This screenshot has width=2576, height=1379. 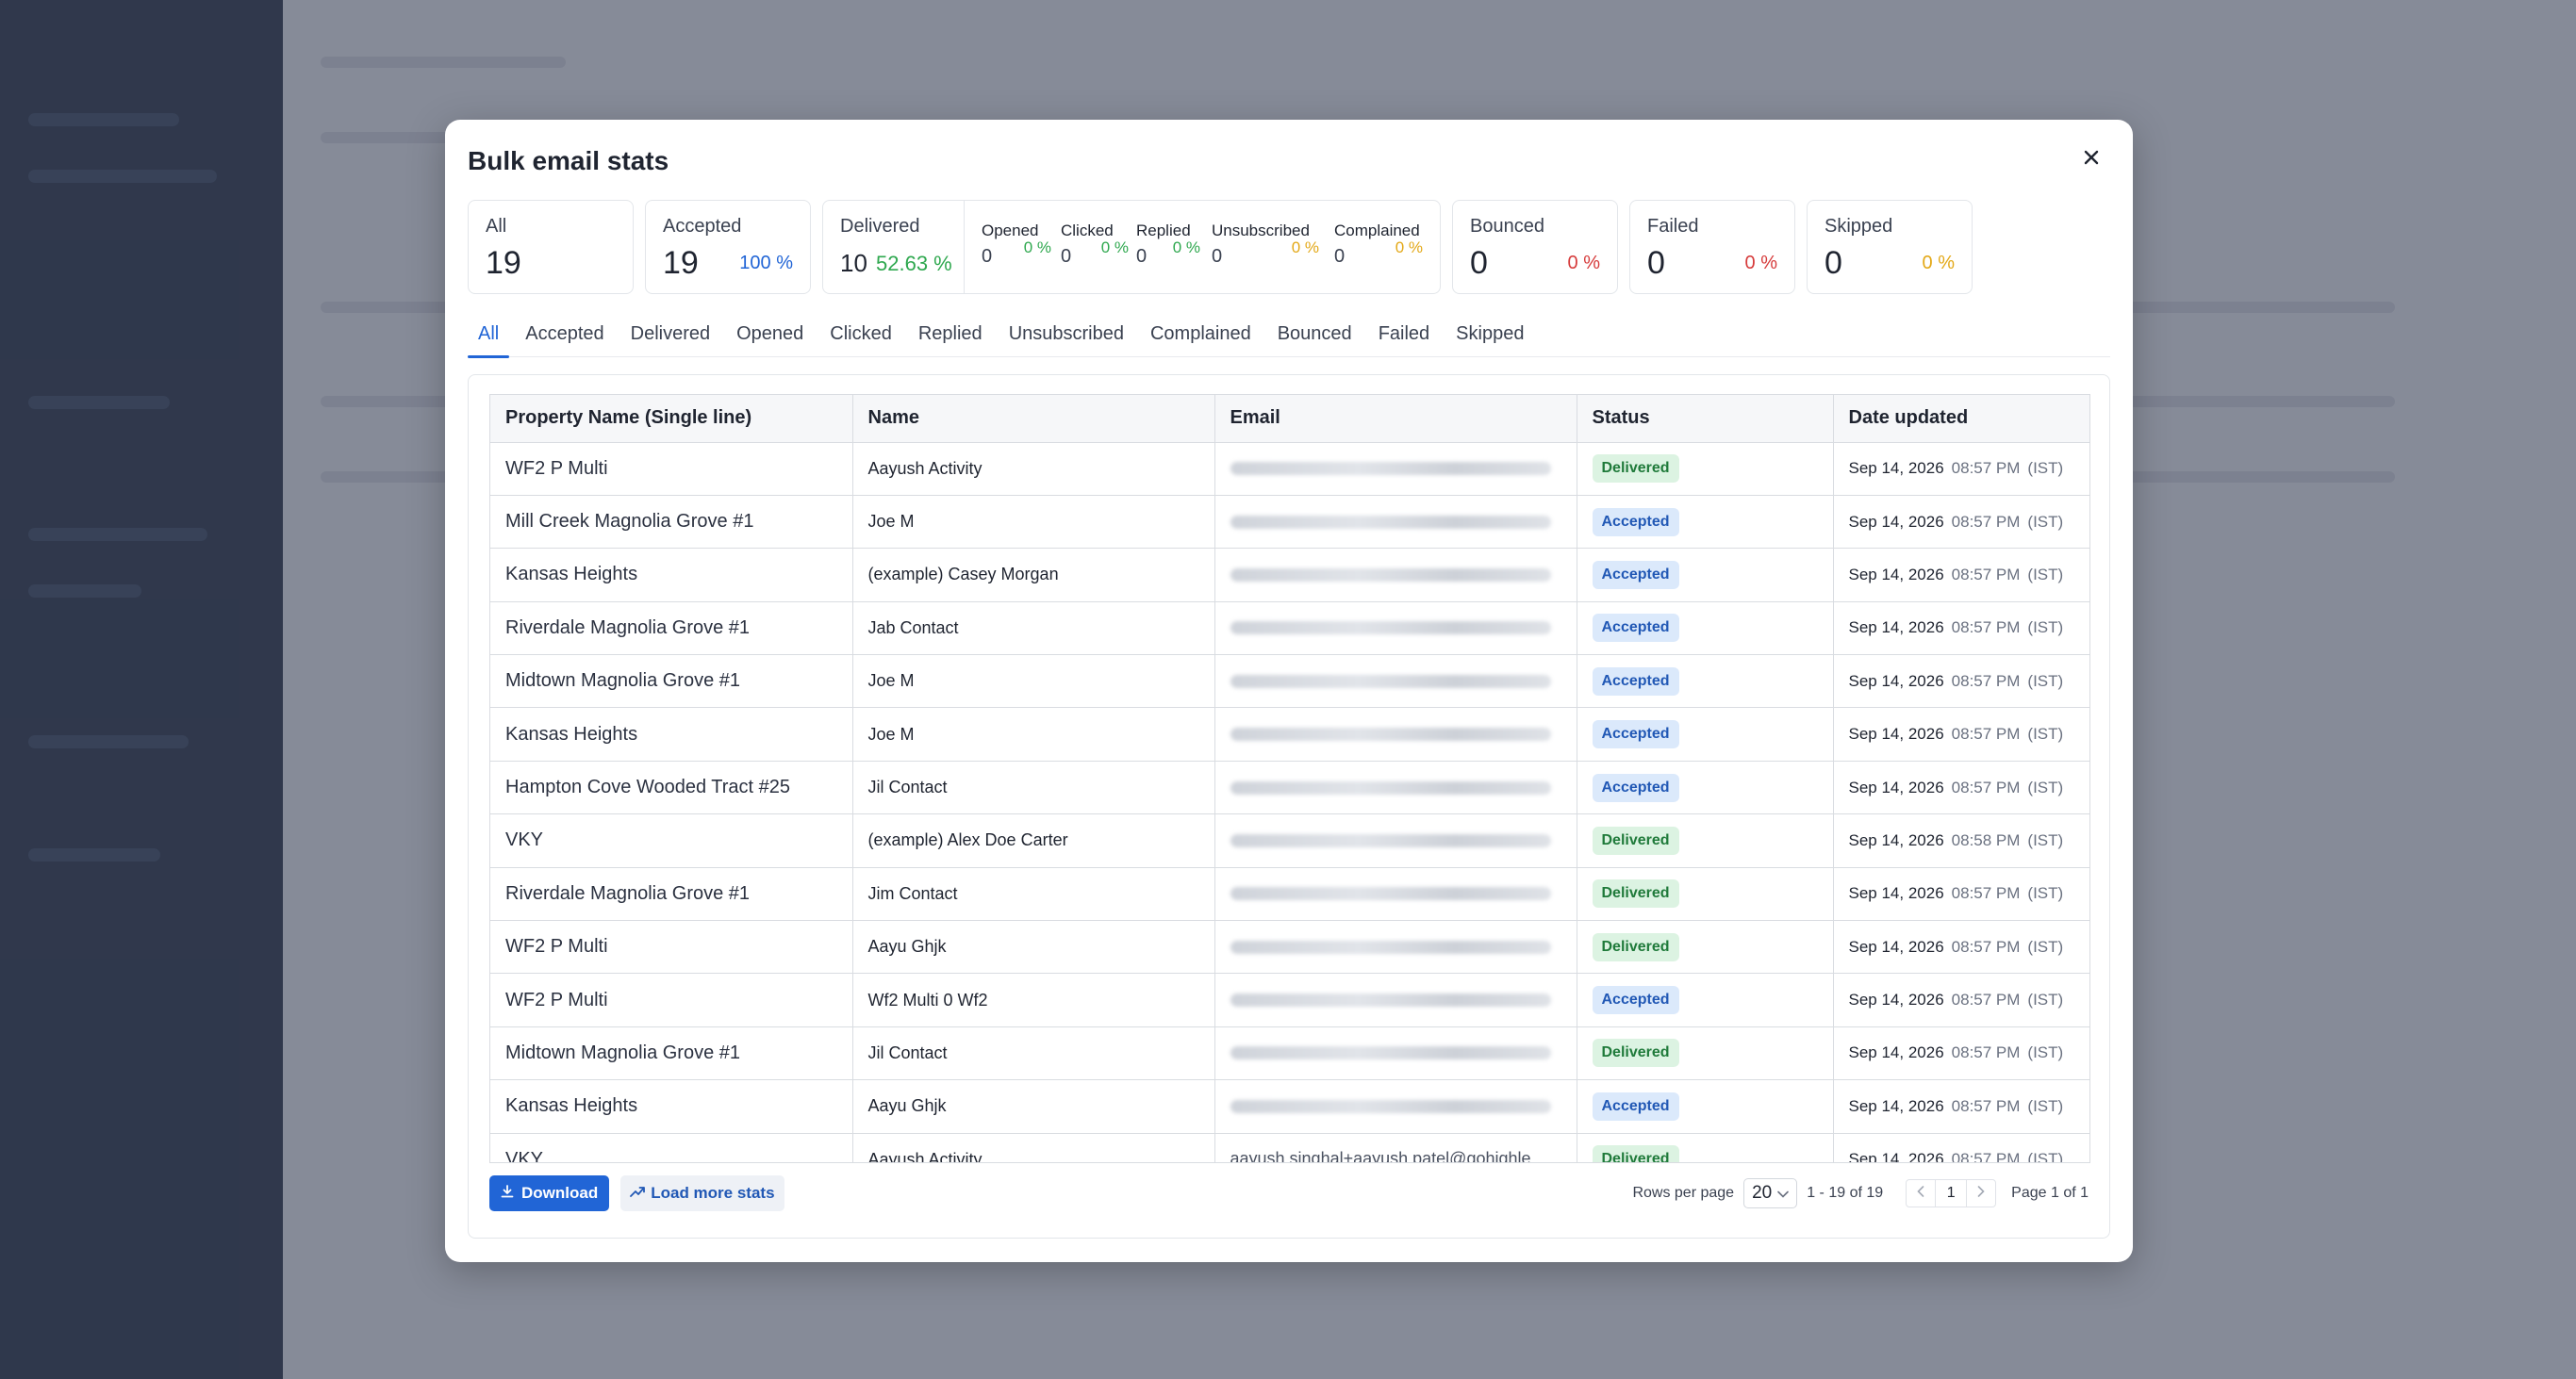 I want to click on page-number-button: 1, so click(x=1951, y=1193).